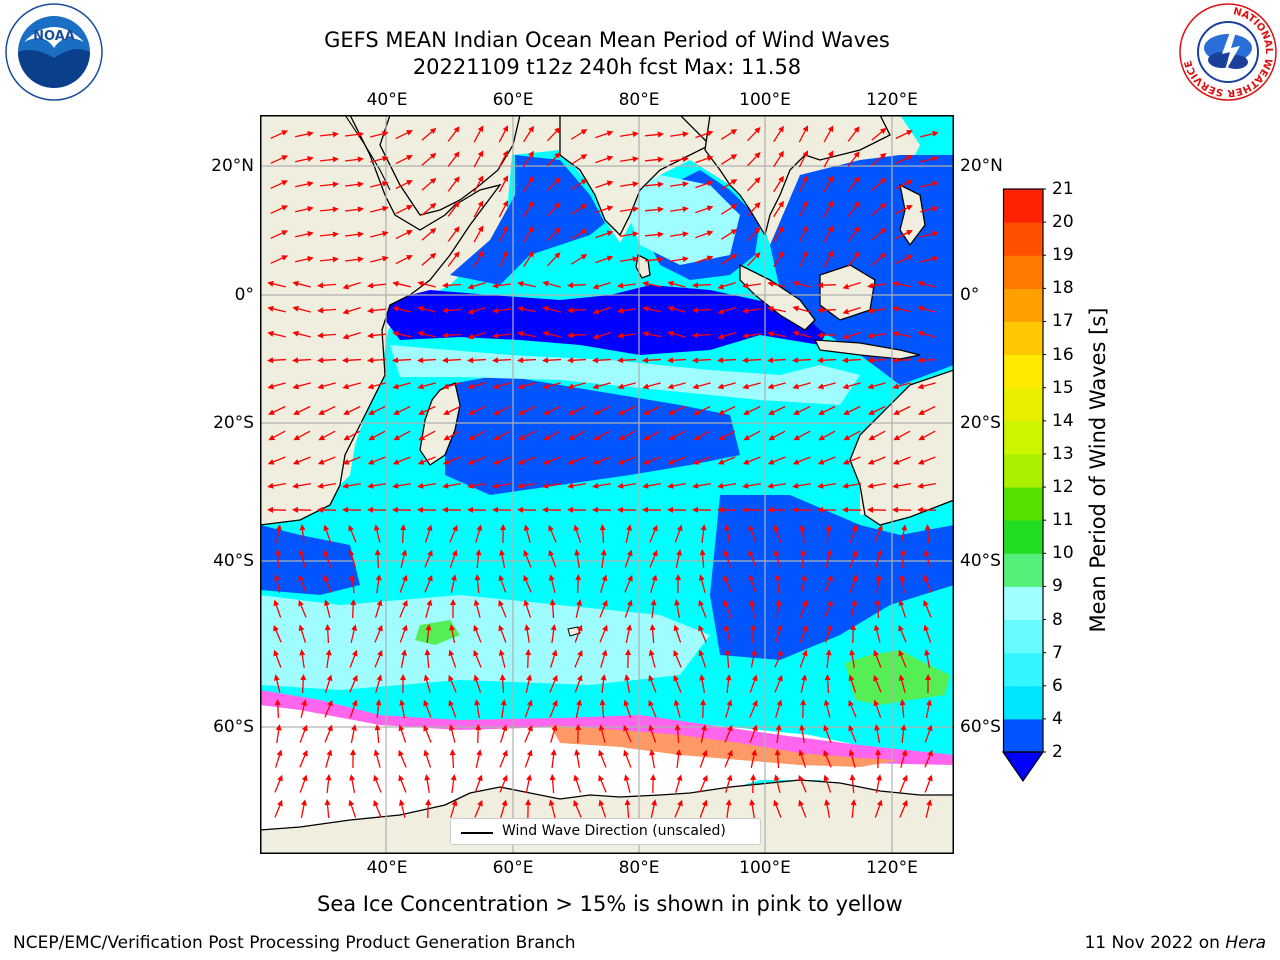 This screenshot has width=1280, height=960. What do you see at coordinates (1023, 485) in the screenshot?
I see `colorbar` at bounding box center [1023, 485].